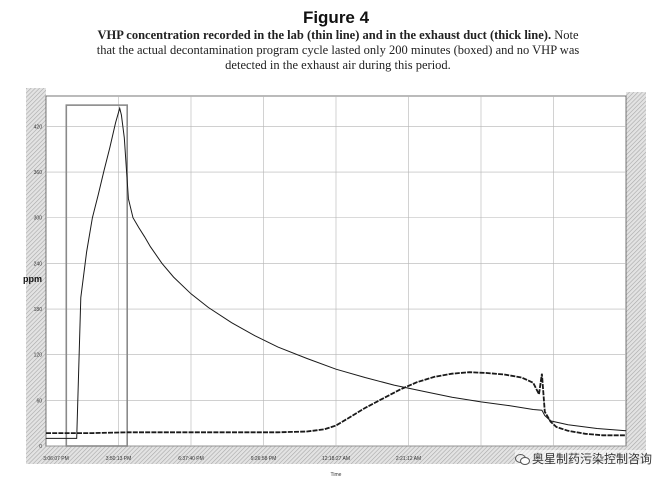  I want to click on x-tick-label: 3:06:07 PM, so click(56, 459).